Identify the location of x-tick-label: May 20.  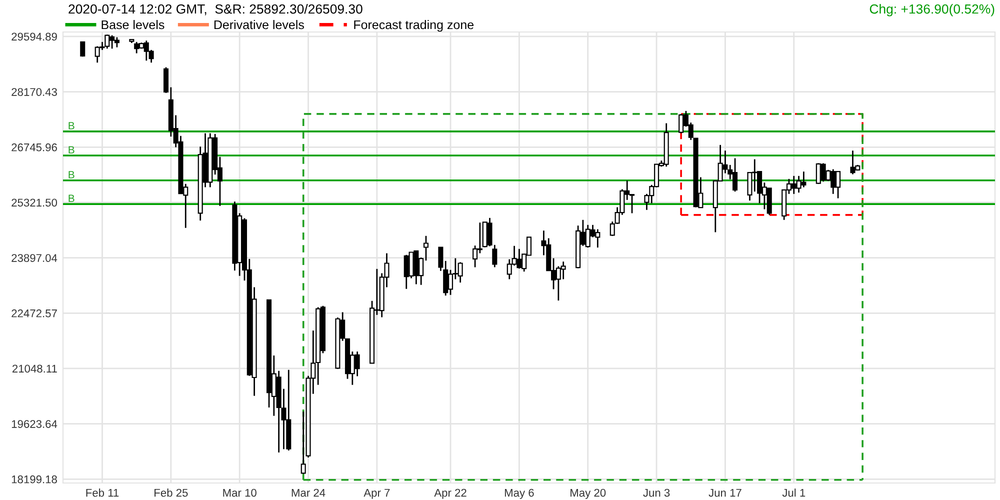
(588, 493).